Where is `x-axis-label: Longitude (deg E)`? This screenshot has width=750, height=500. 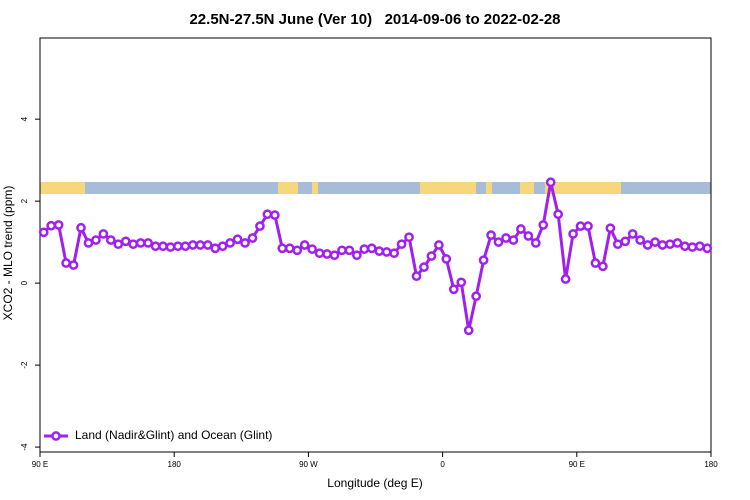 x-axis-label: Longitude (deg E) is located at coordinates (374, 483).